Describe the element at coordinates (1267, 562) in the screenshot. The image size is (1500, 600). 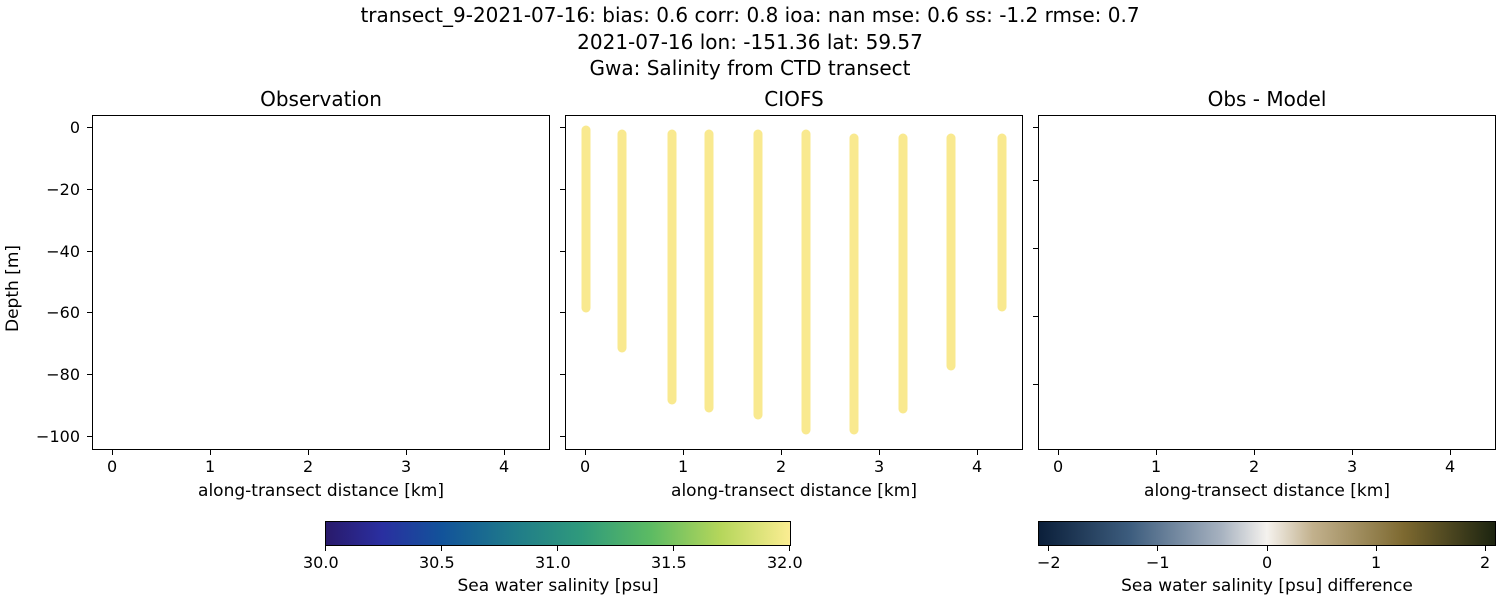
I see `cbar-tick-0: 0` at that location.